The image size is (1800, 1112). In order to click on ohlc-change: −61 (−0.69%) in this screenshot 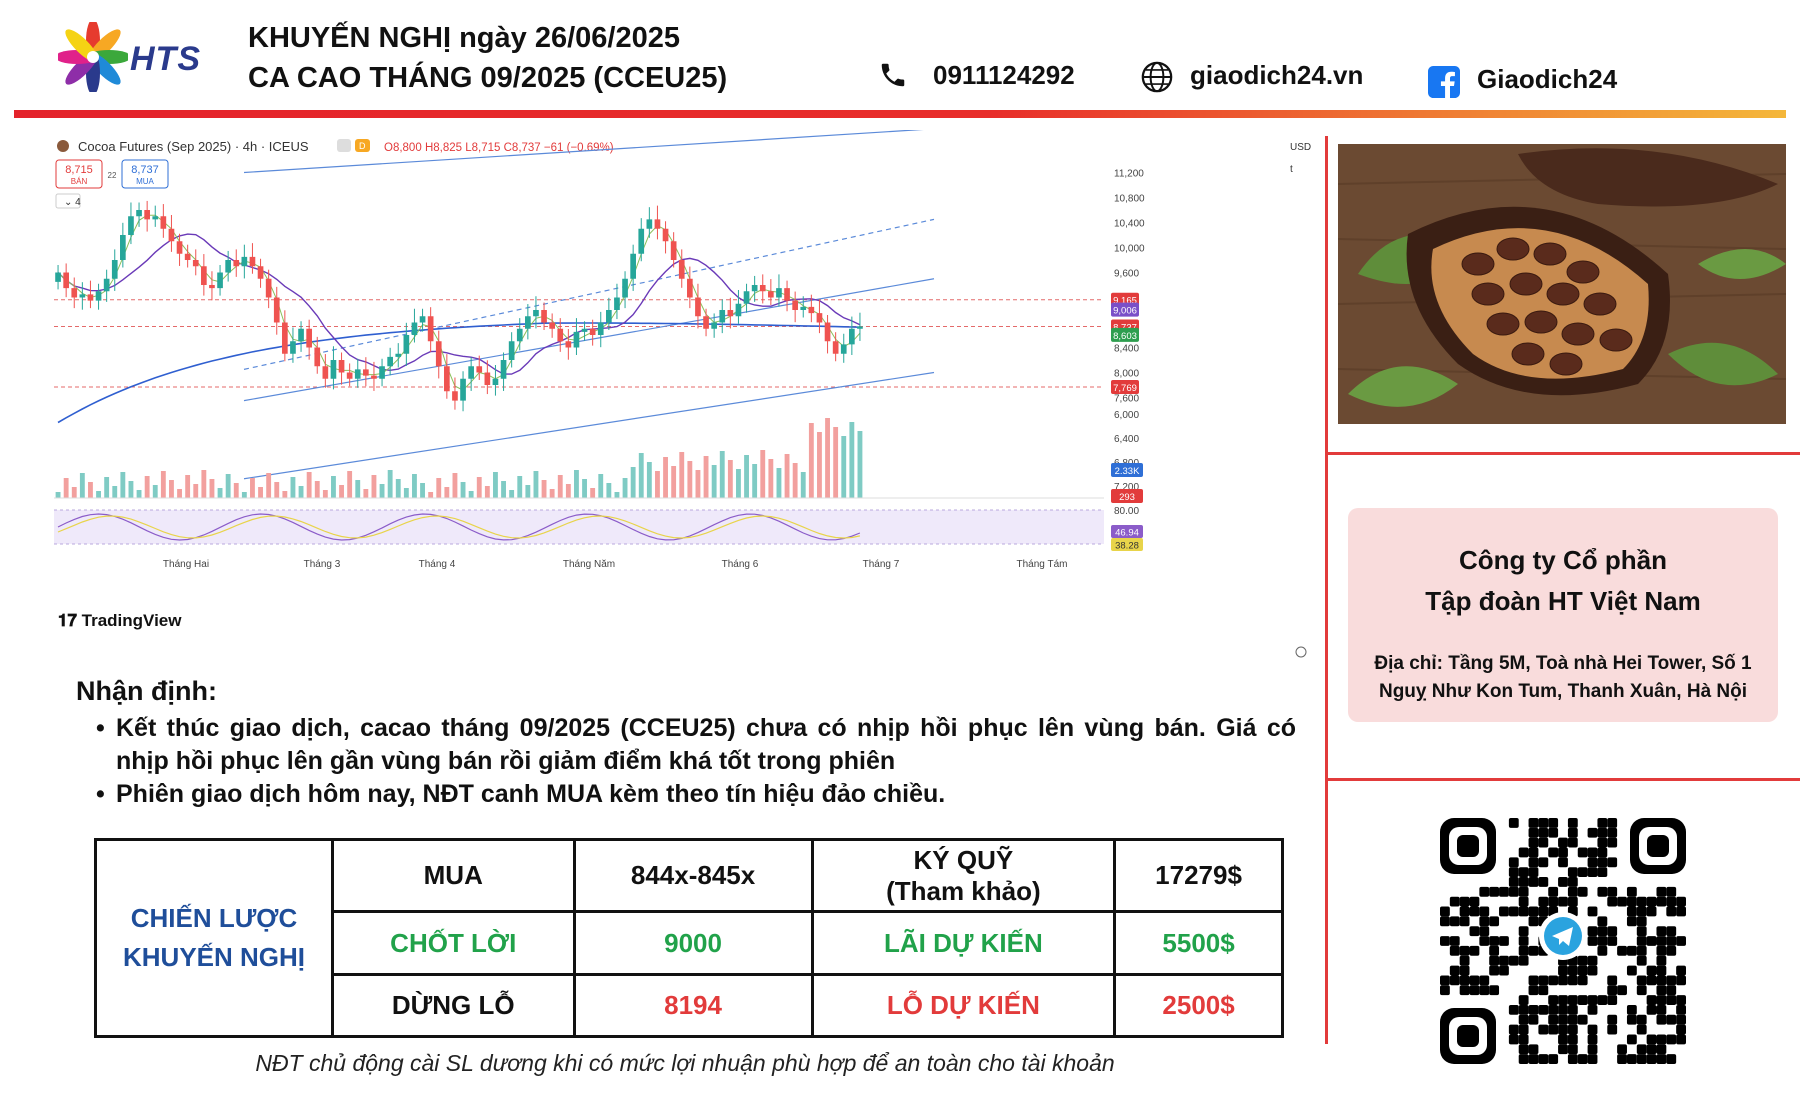, I will do `click(579, 148)`.